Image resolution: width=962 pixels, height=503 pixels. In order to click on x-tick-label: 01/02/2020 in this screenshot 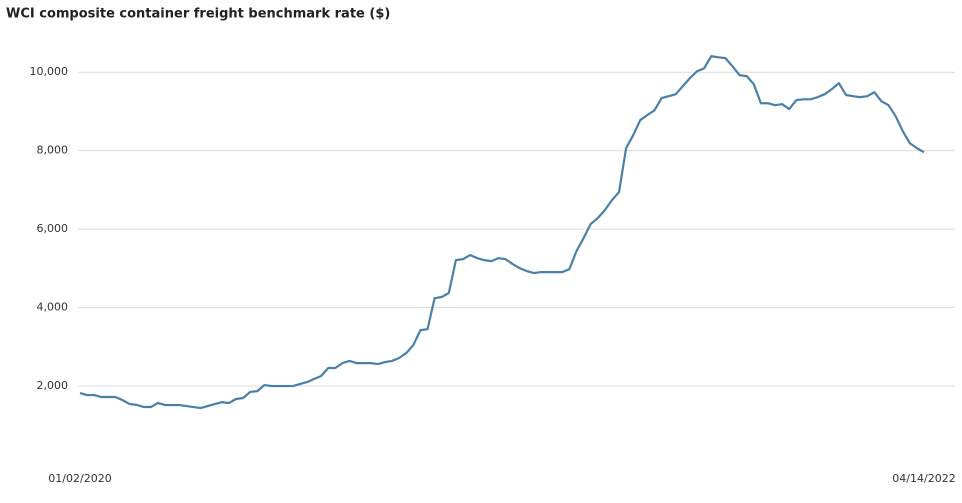, I will do `click(79, 478)`.